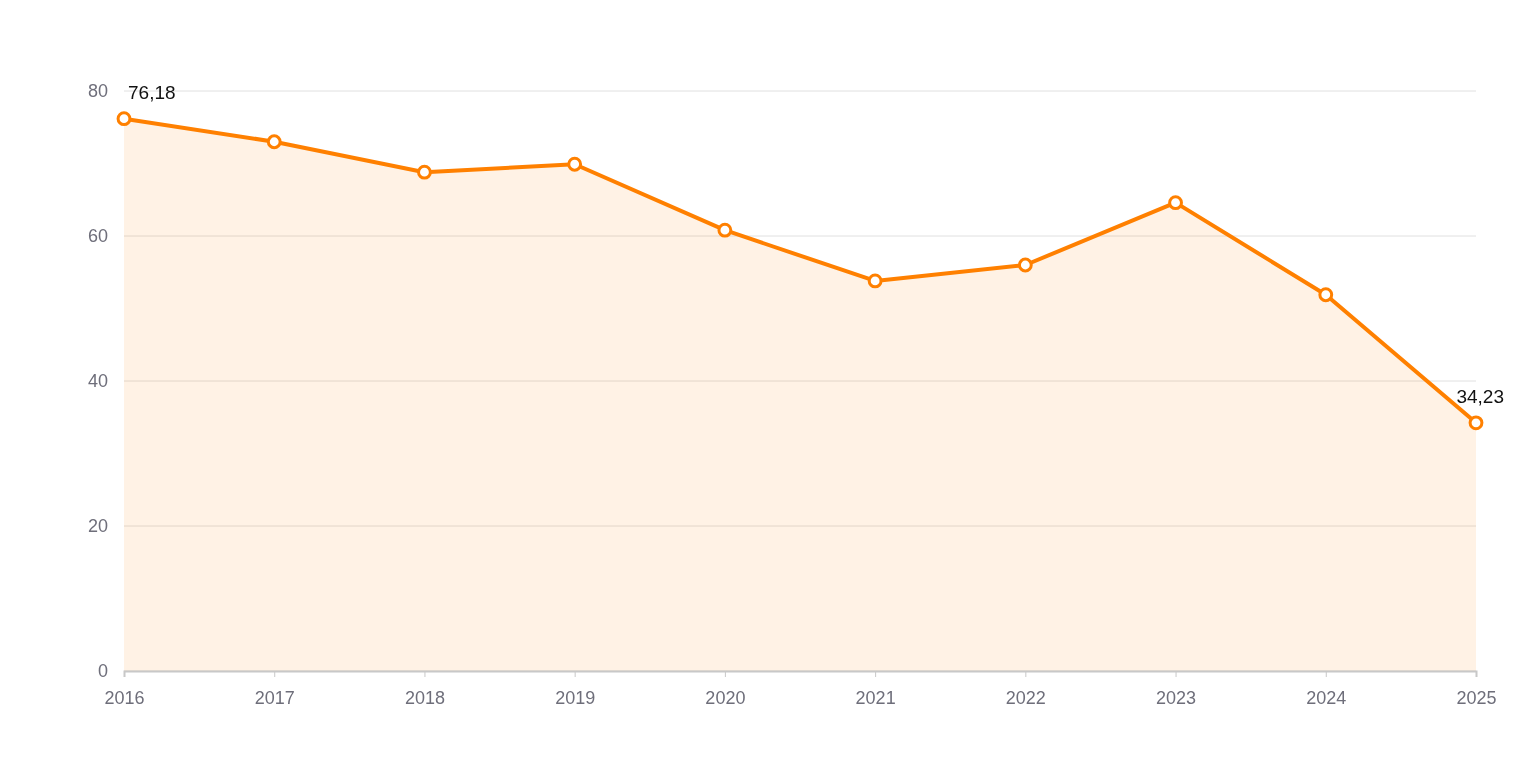 This screenshot has width=1520, height=760. I want to click on x-tick-label: 2017, so click(274, 697).